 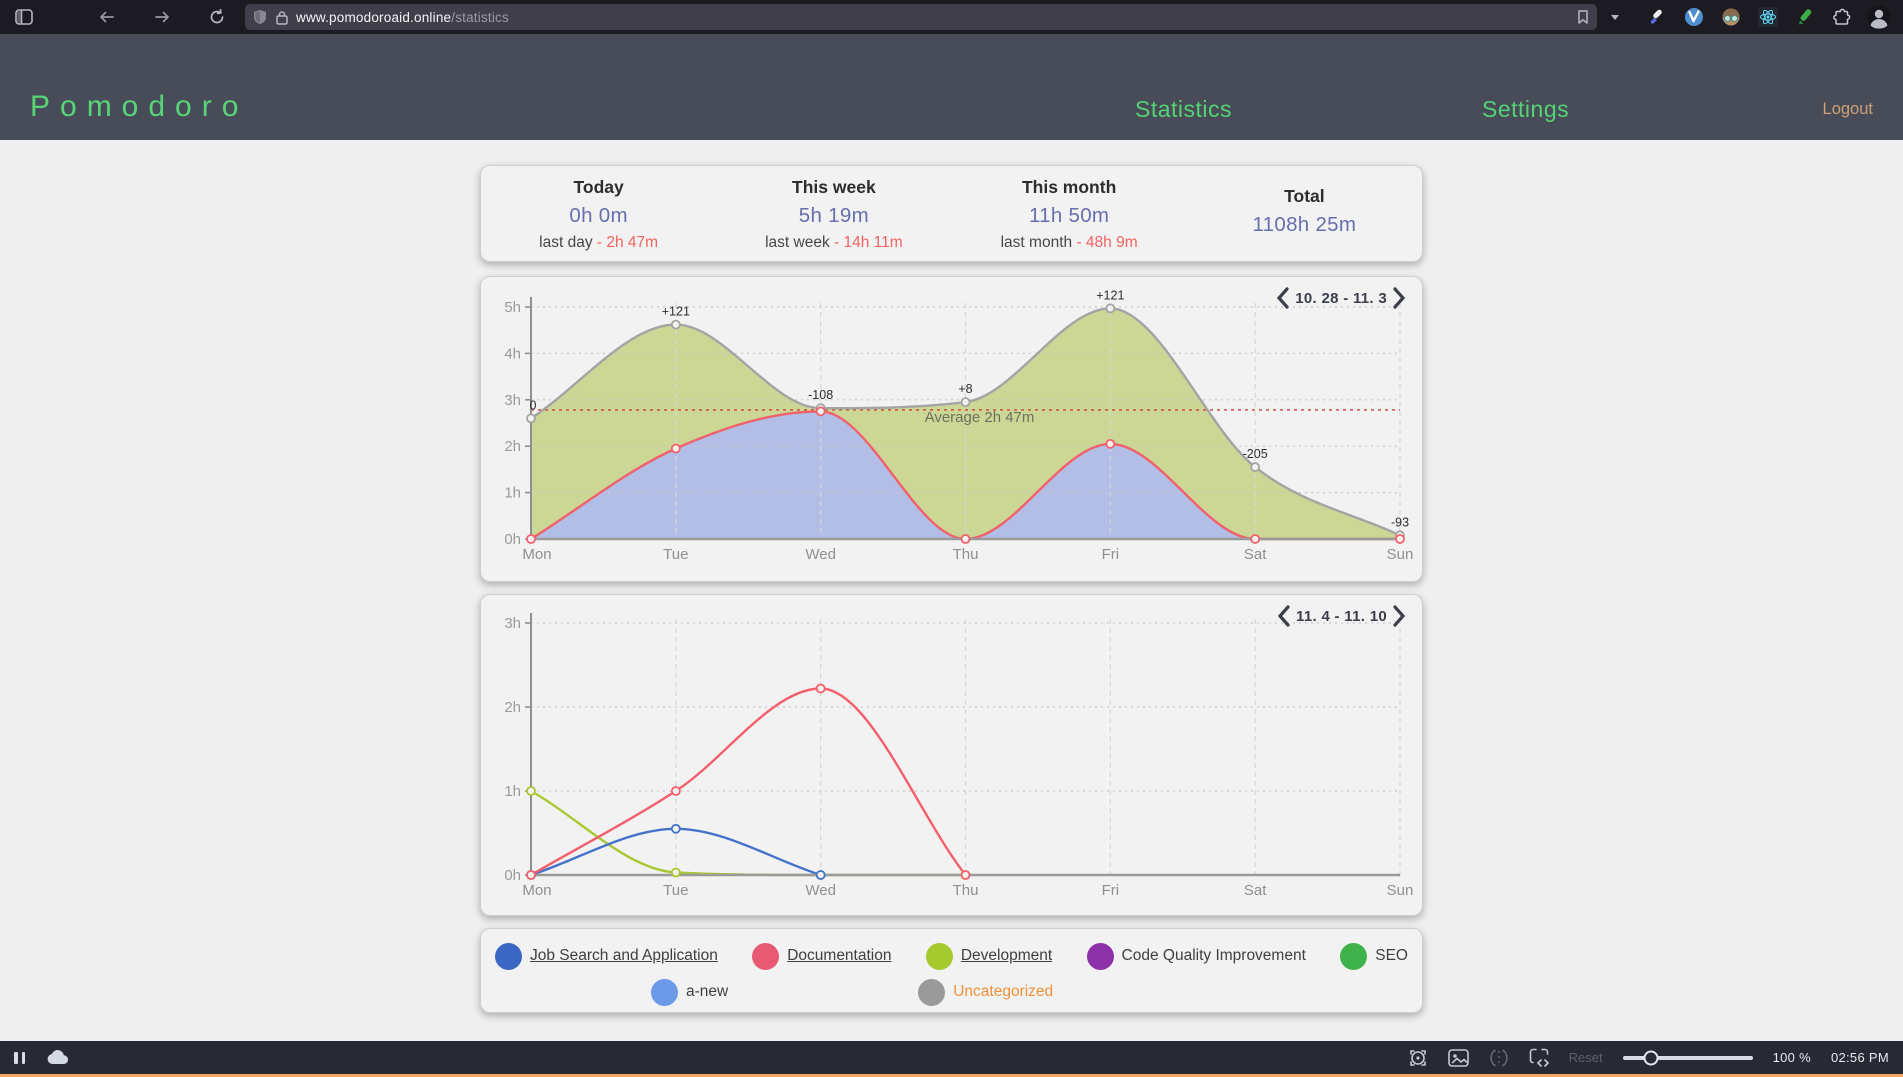 What do you see at coordinates (1255, 454) in the screenshot?
I see `svg-text: -205` at bounding box center [1255, 454].